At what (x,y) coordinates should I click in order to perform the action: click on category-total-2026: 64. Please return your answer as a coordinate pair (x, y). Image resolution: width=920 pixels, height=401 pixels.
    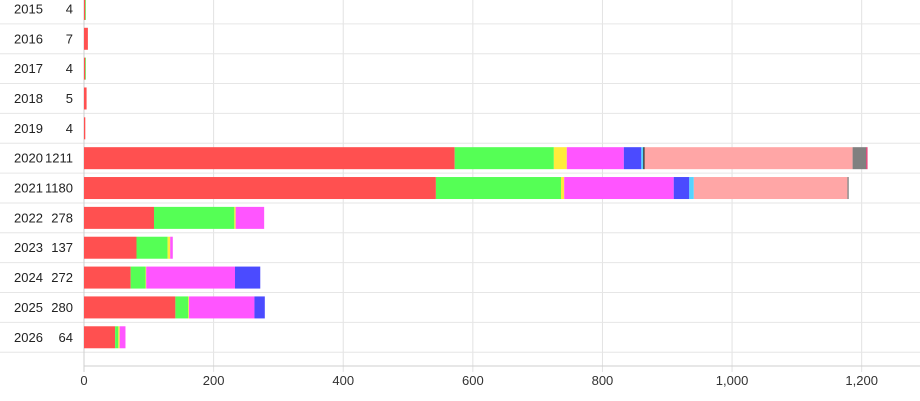
    Looking at the image, I should click on (66, 337).